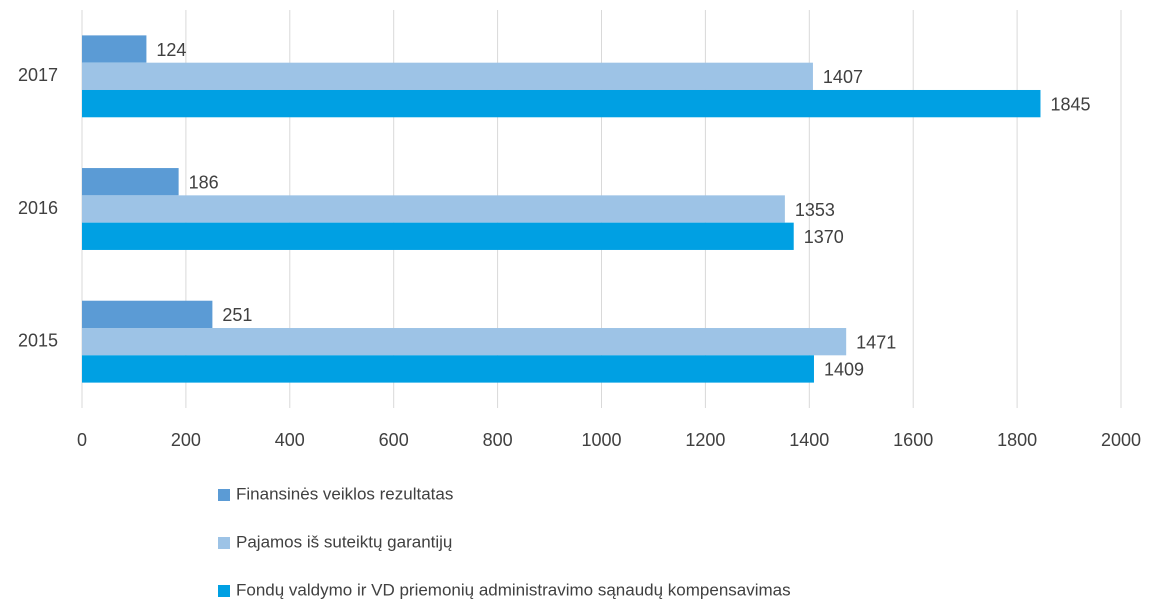 This screenshot has height=601, width=1159. What do you see at coordinates (1070, 104) in the screenshot?
I see `data-label: 1845` at bounding box center [1070, 104].